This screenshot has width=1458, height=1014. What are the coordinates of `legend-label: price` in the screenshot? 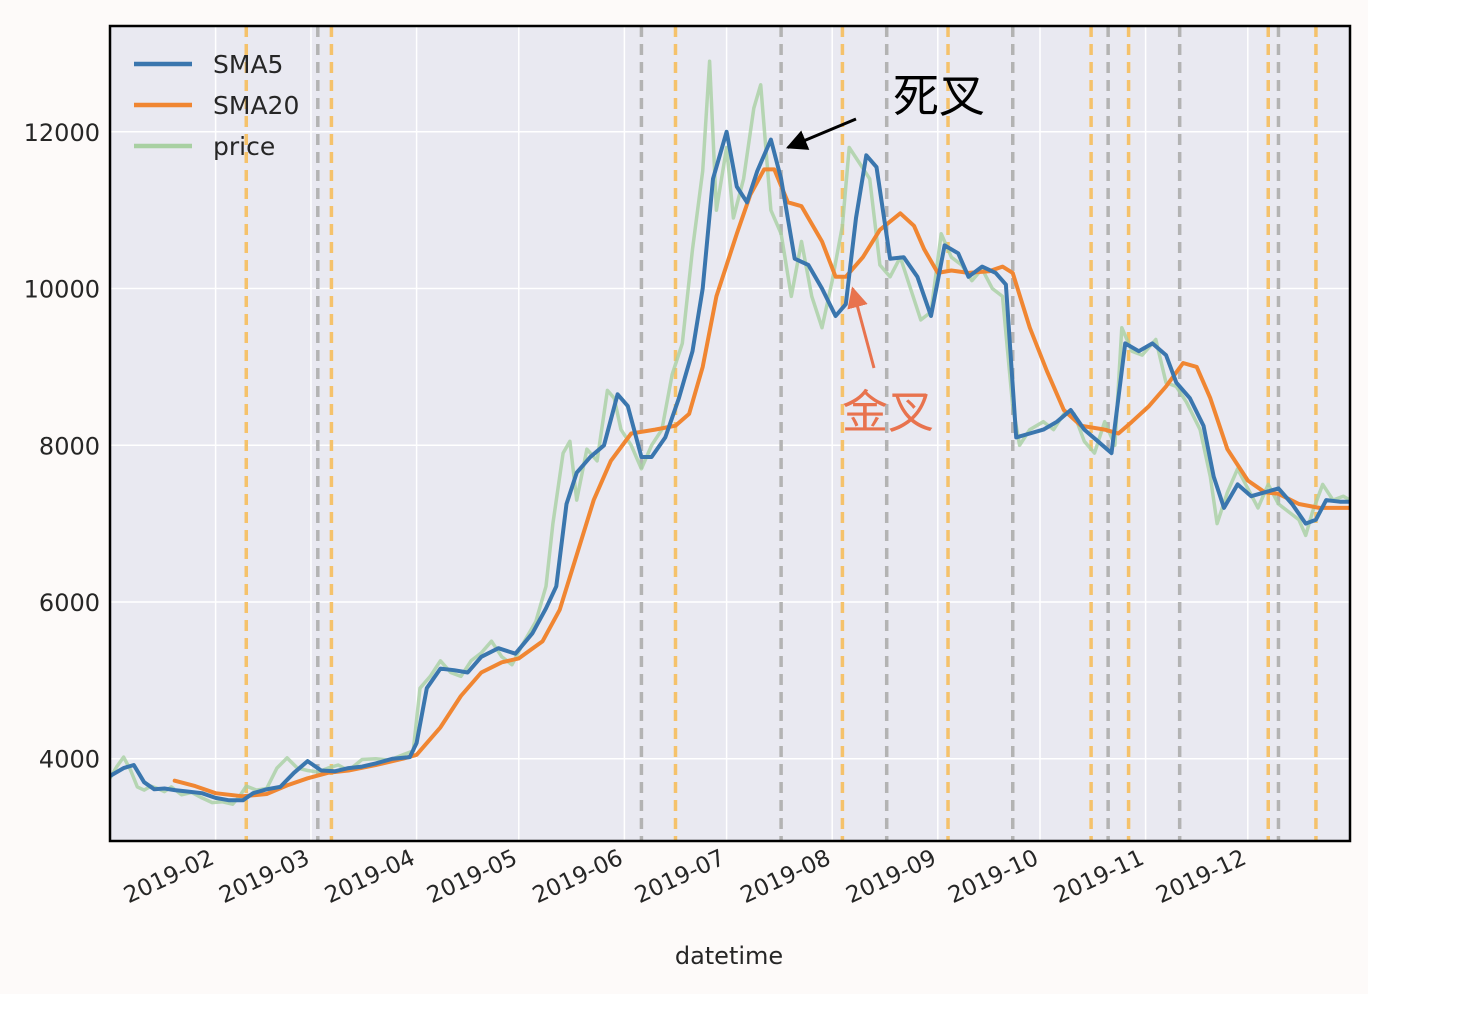 It's located at (244, 146).